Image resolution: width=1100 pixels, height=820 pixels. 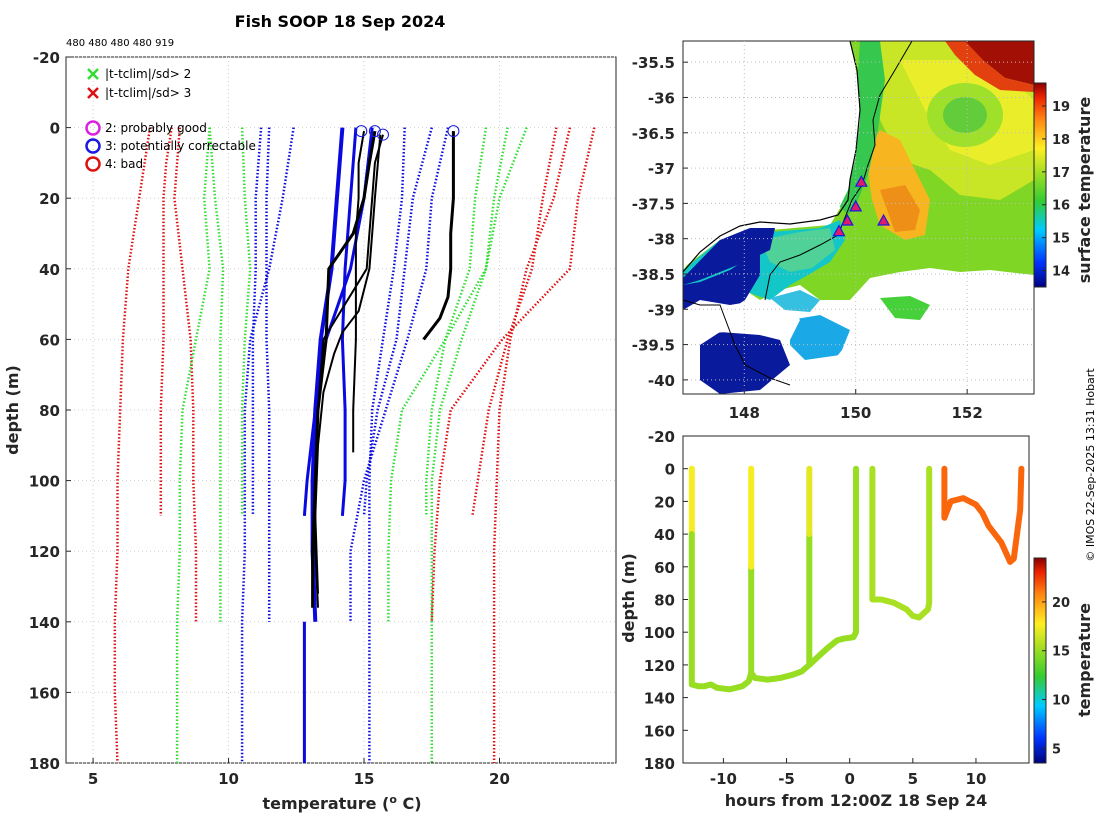 I want to click on map-lat-tick-label: -36.5, so click(x=653, y=134).